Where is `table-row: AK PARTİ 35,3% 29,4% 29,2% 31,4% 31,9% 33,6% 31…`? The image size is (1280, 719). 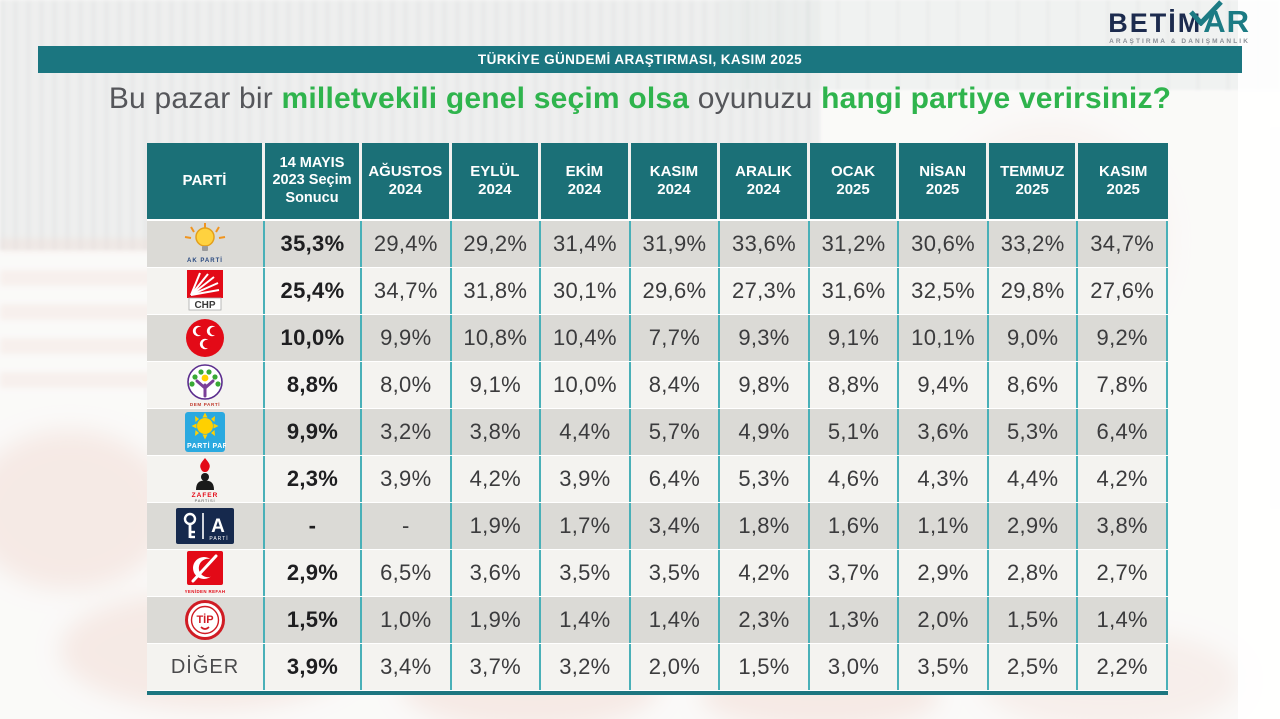
table-row: AK PARTİ 35,3% 29,4% 29,2% 31,4% 31,9% 33,6% 31… is located at coordinates (657, 244).